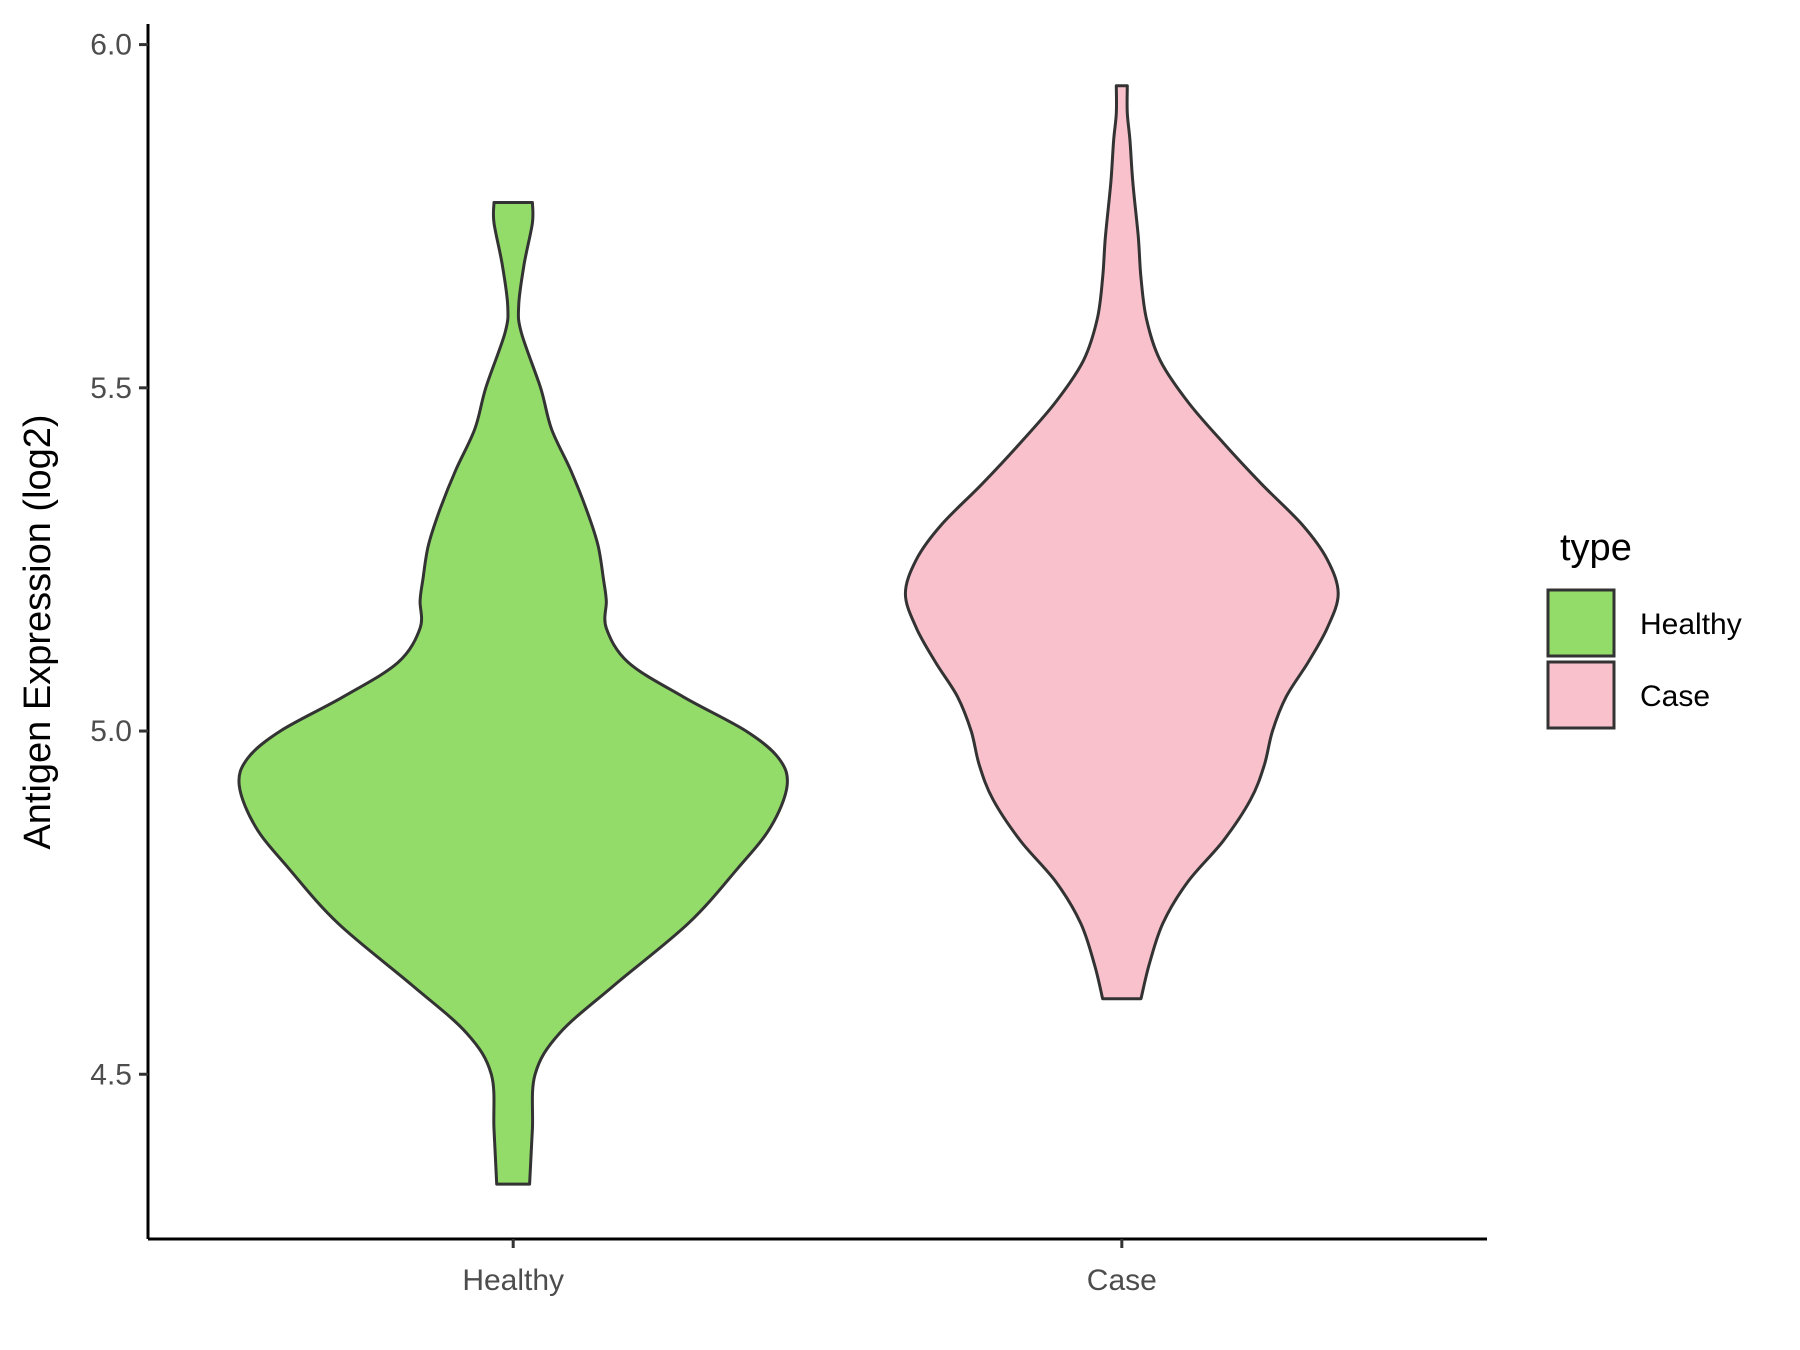  What do you see at coordinates (111, 388) in the screenshot?
I see `y-tick-label: 5.5` at bounding box center [111, 388].